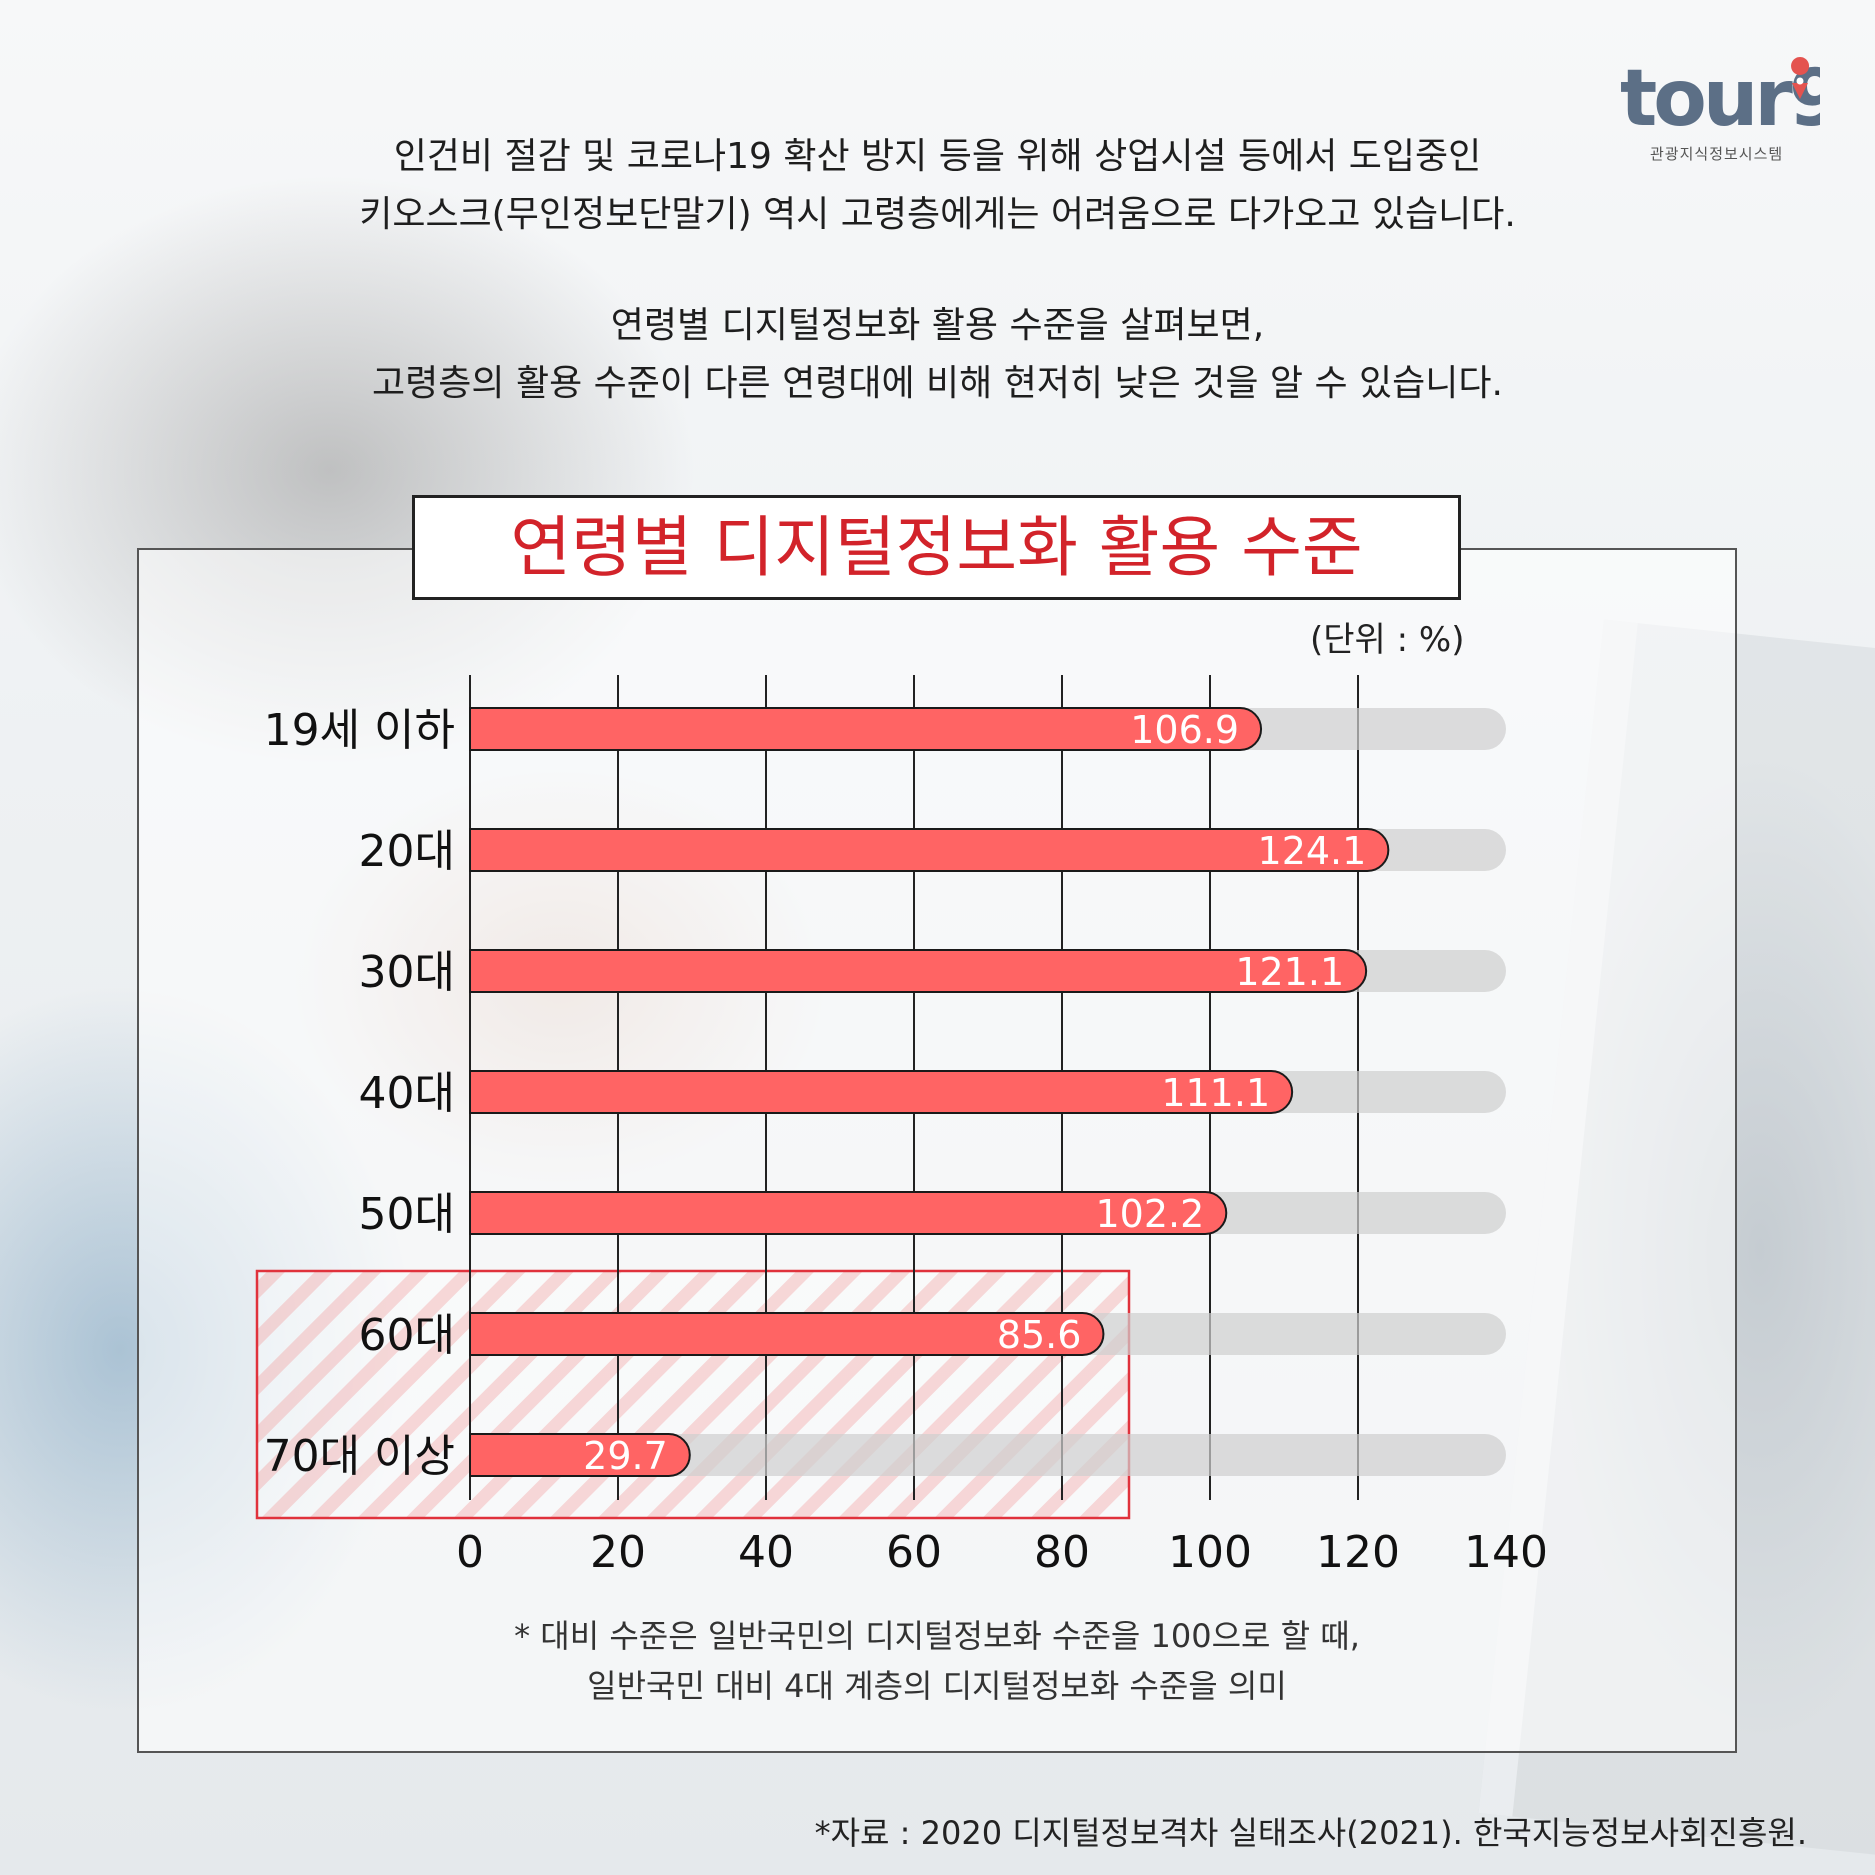 The image size is (1875, 1875). I want to click on category-label: 60대, so click(407, 1335).